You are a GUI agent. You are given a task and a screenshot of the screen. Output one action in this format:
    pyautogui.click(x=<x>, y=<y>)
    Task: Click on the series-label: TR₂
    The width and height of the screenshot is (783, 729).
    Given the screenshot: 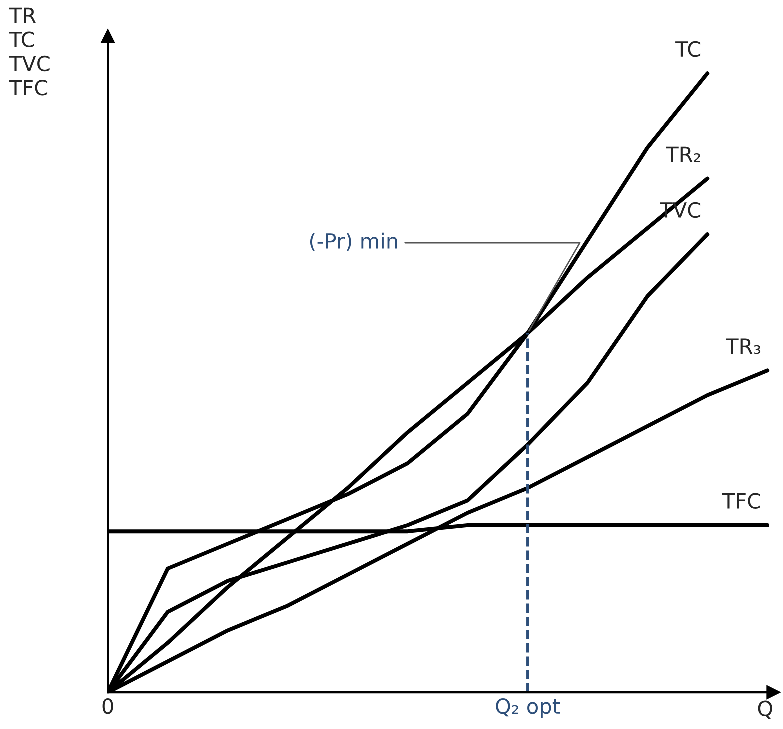 What is the action you would take?
    pyautogui.click(x=683, y=154)
    